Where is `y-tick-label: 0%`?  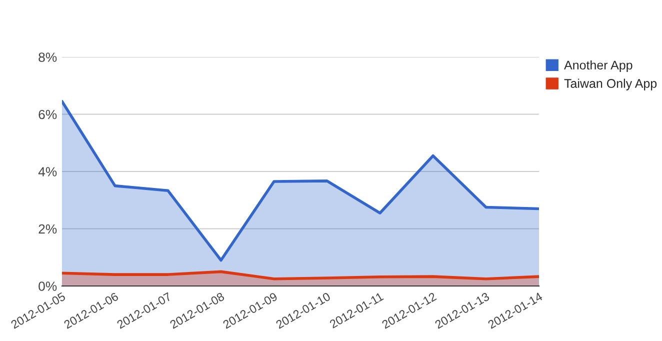
y-tick-label: 0% is located at coordinates (47, 286).